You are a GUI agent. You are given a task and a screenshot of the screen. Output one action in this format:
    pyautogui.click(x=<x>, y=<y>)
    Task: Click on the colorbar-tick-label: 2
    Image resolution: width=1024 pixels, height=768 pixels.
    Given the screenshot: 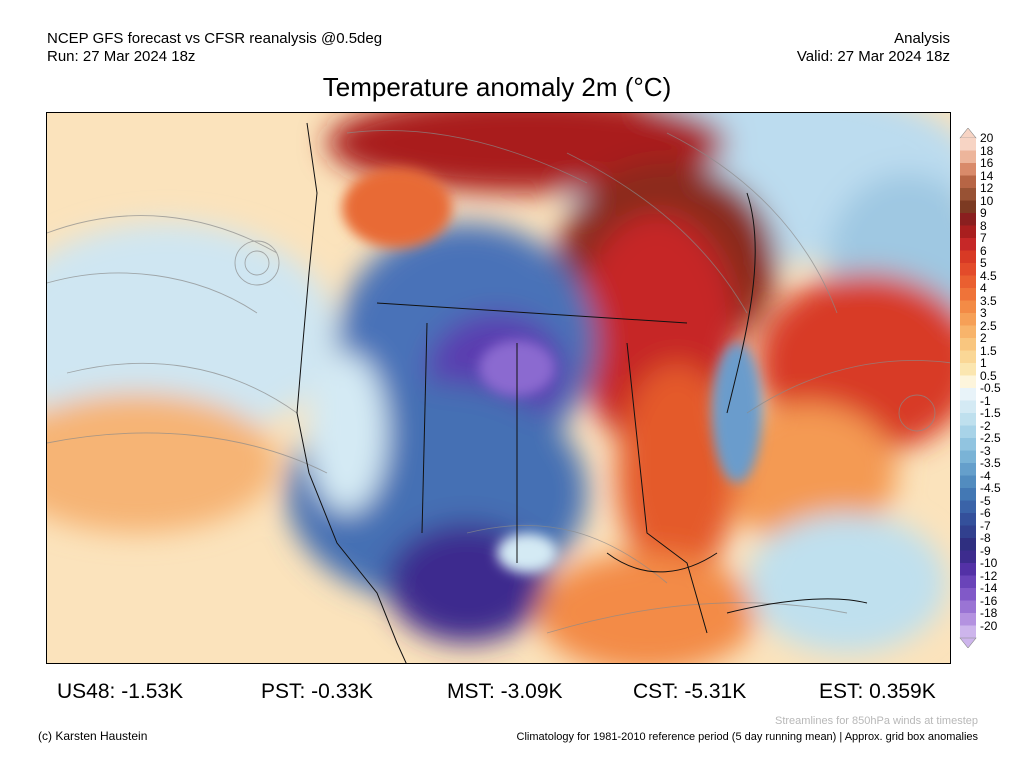 What is the action you would take?
    pyautogui.click(x=983, y=338)
    